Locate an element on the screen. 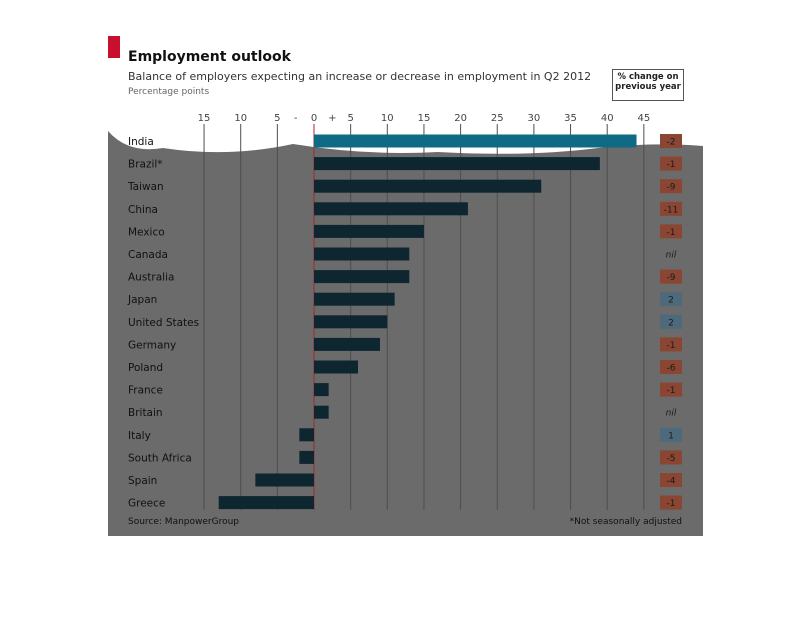  change-value: -11 is located at coordinates (671, 210).